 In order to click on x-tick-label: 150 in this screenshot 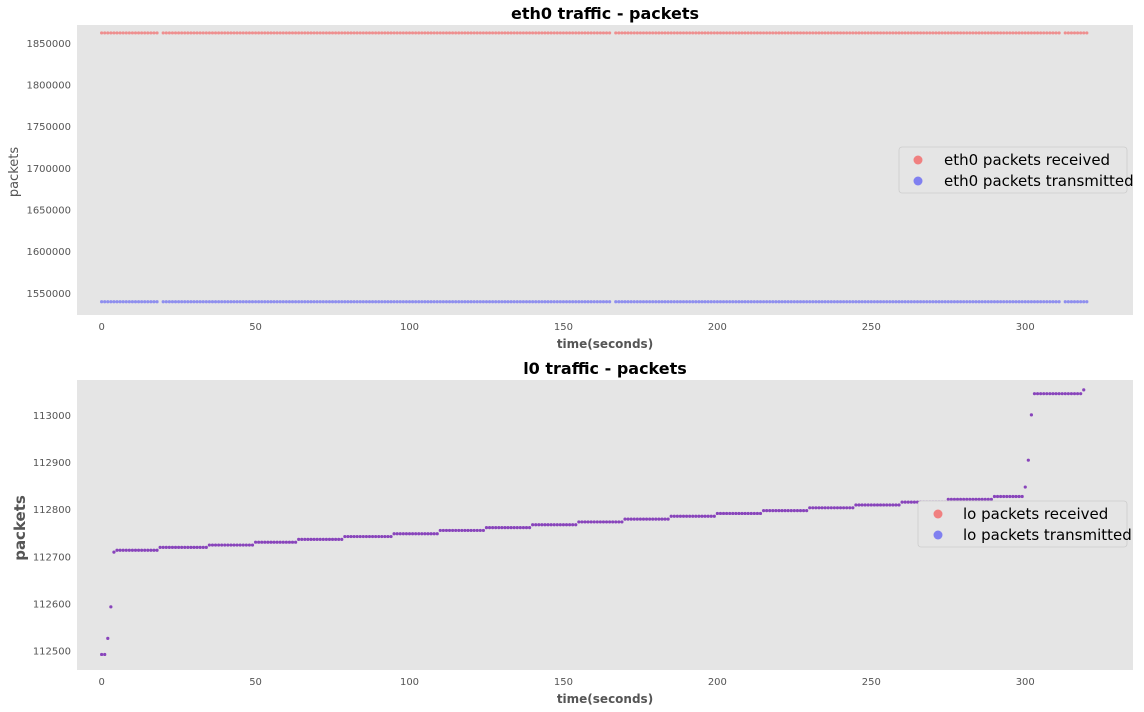, I will do `click(563, 682)`.